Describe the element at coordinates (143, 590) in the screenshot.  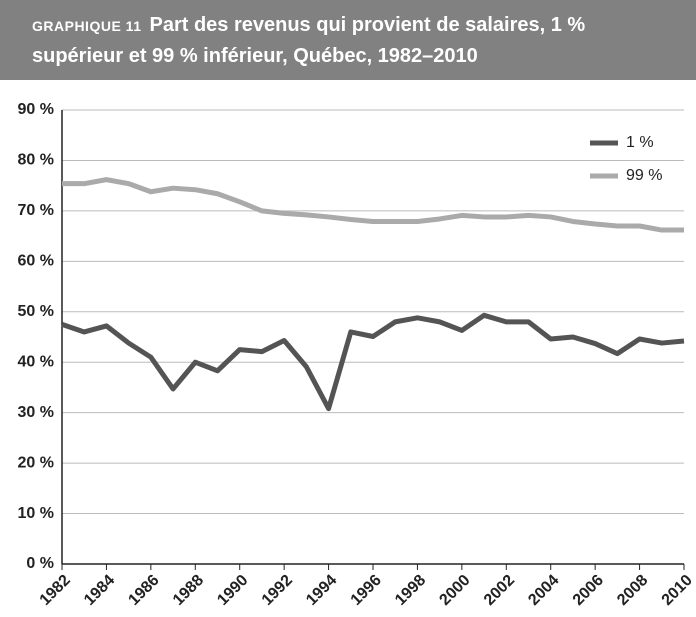
I see `x-tick-label: 1986` at that location.